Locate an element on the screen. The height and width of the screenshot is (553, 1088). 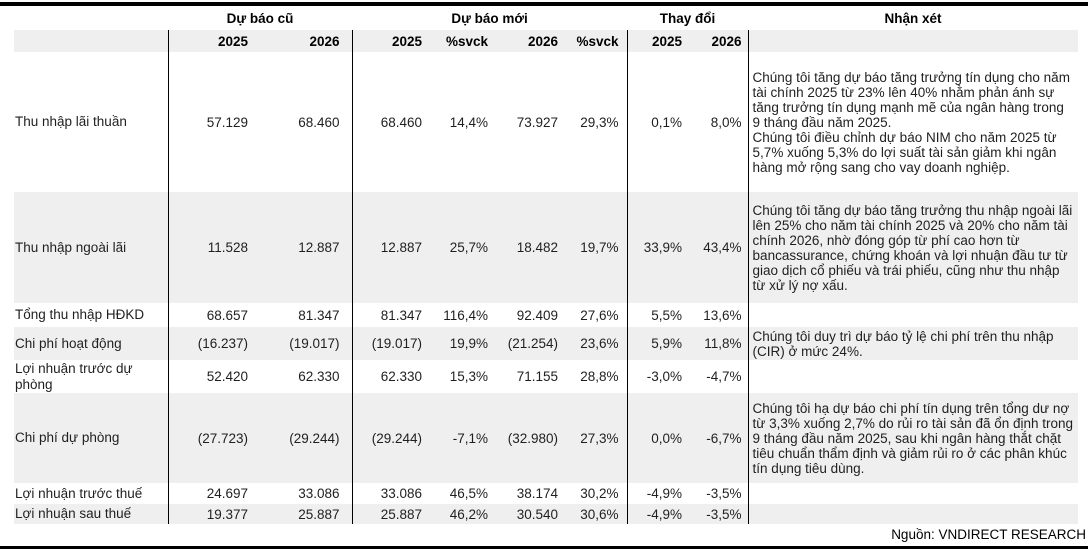
old-2026-cell: 68.460 is located at coordinates (319, 122).